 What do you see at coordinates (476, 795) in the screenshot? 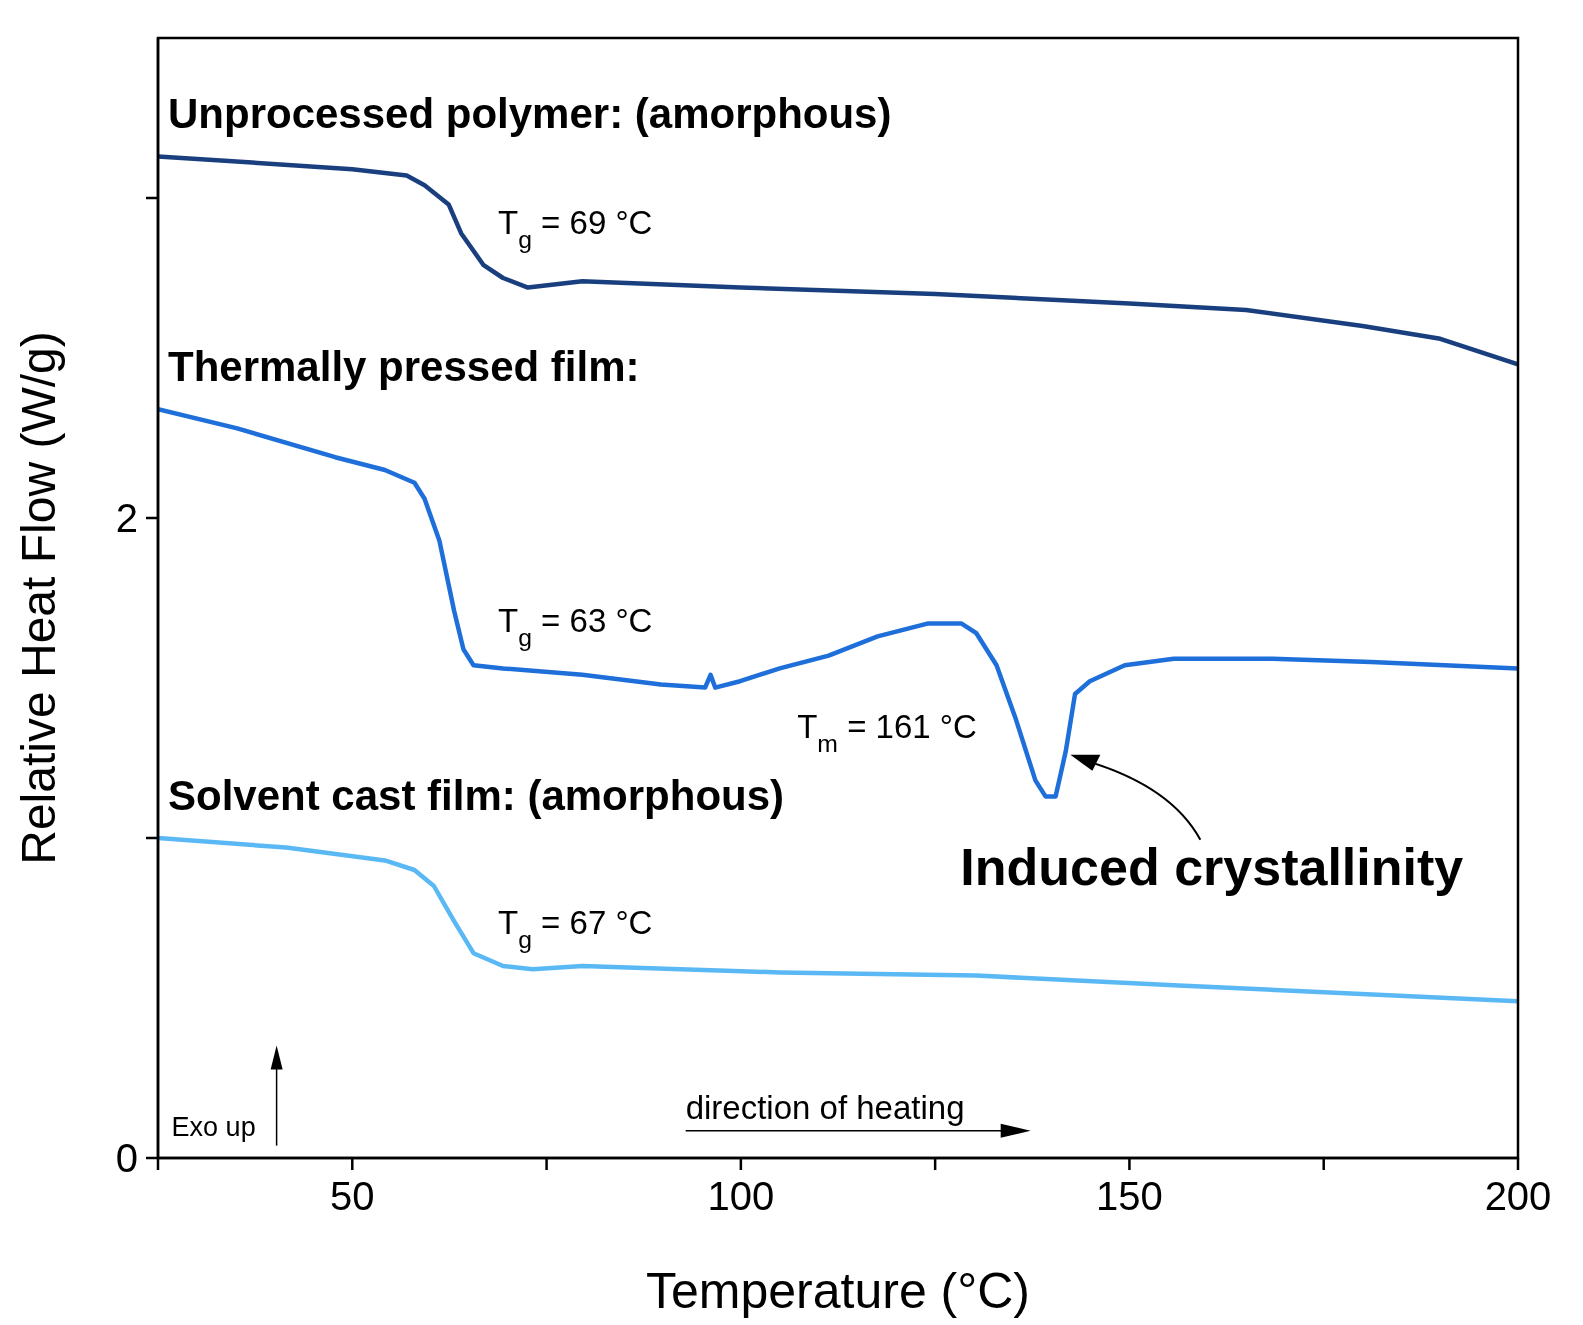
I see `series-label: Solvent cast film: (amorphous)` at bounding box center [476, 795].